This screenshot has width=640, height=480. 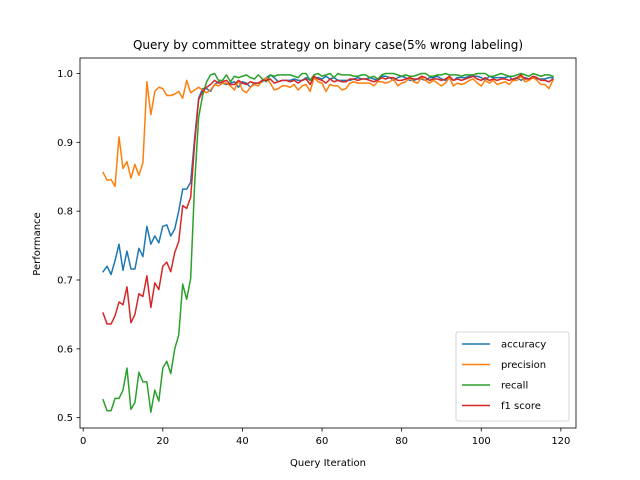 What do you see at coordinates (328, 463) in the screenshot?
I see `x-axis-label: Query Iteration` at bounding box center [328, 463].